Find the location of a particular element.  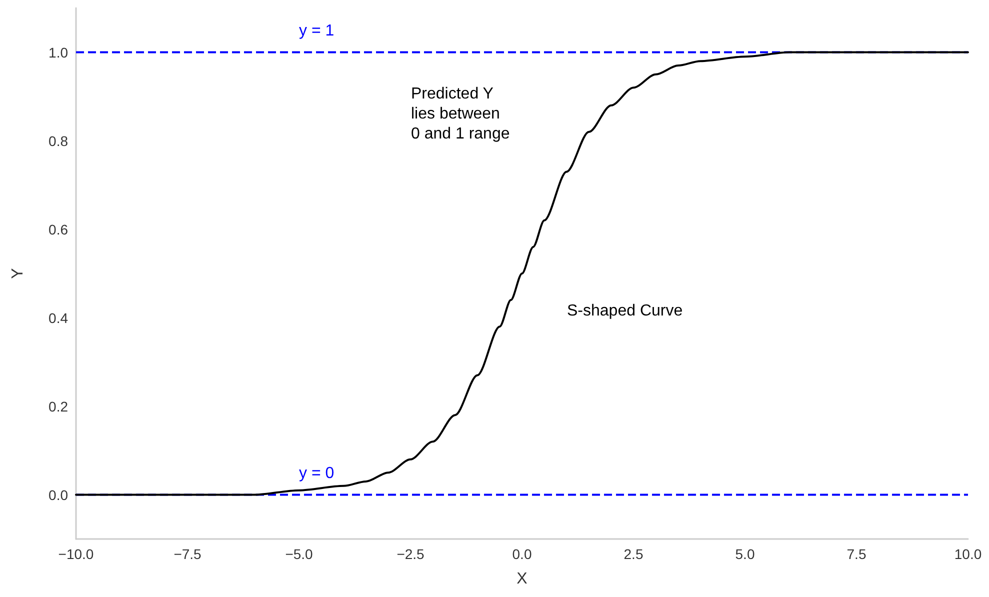

y-tick-label: 0.8 is located at coordinates (58, 140).